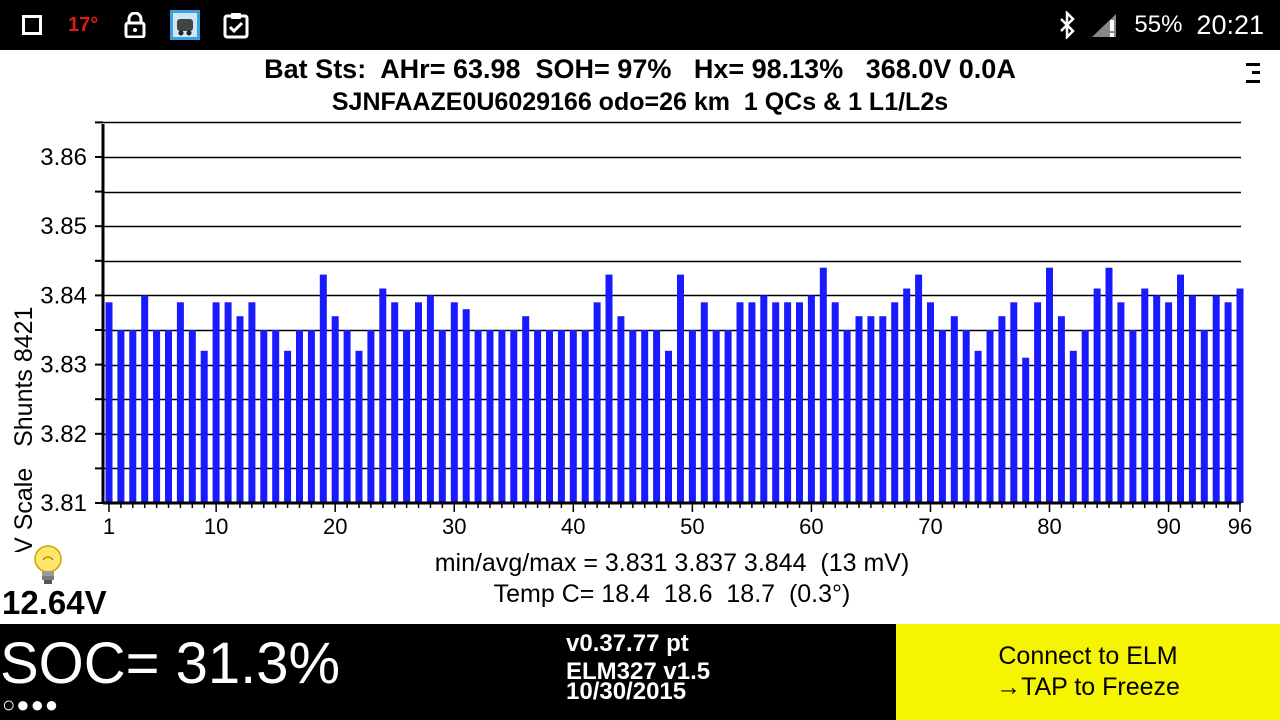 The image size is (1280, 720). I want to click on temperature-notification: 17°, so click(83, 24).